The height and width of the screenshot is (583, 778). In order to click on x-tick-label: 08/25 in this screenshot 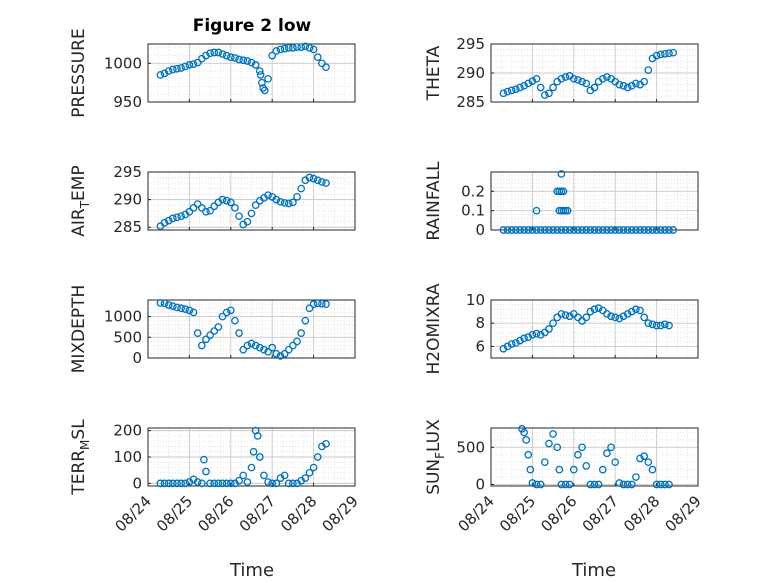, I will do `click(517, 513)`.